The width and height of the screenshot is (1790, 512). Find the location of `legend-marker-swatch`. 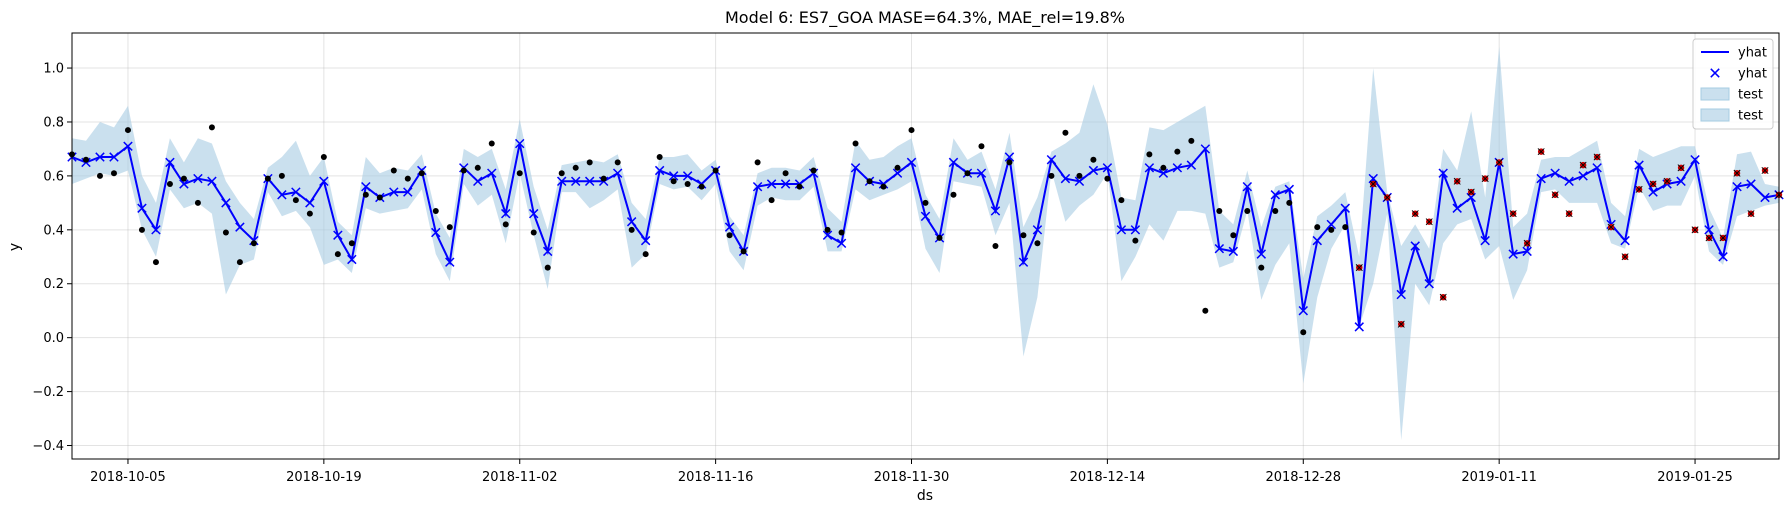

legend-marker-swatch is located at coordinates (1715, 73).